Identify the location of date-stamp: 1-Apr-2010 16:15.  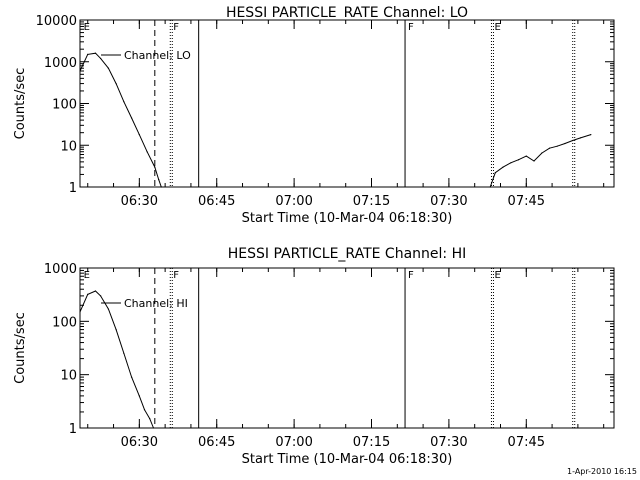
(602, 471).